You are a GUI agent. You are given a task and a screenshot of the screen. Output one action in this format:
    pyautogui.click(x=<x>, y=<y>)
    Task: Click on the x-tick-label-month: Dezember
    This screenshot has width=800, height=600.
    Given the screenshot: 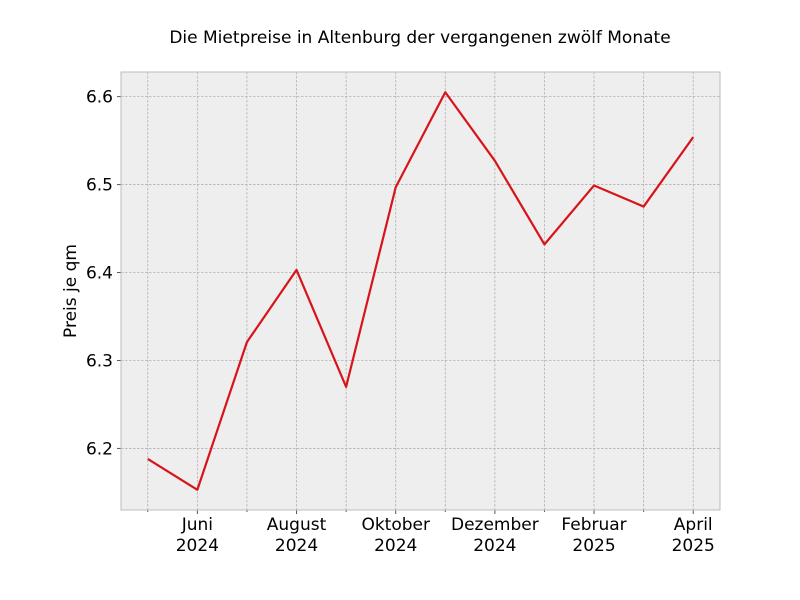 What is the action you would take?
    pyautogui.click(x=495, y=525)
    